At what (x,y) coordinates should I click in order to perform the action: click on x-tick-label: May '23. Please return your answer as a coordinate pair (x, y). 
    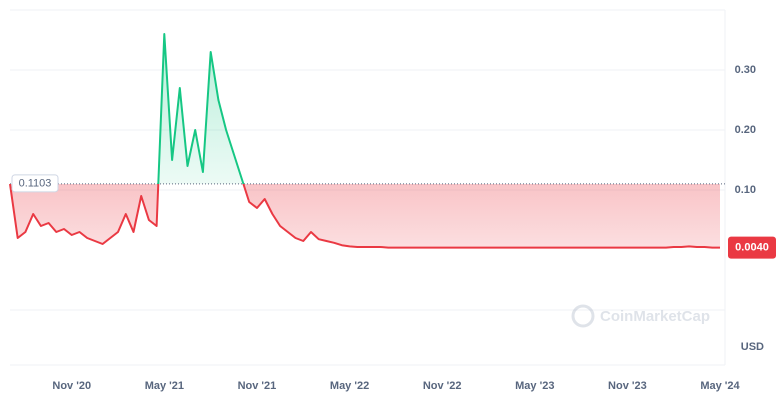
    Looking at the image, I should click on (534, 386).